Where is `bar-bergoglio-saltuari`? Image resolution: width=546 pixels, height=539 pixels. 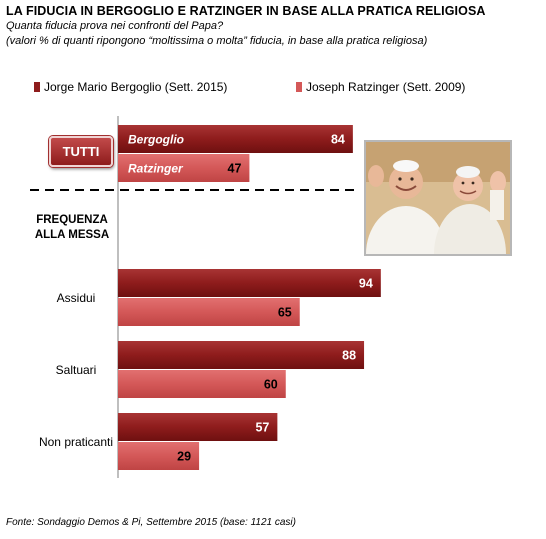 bar-bergoglio-saltuari is located at coordinates (241, 355).